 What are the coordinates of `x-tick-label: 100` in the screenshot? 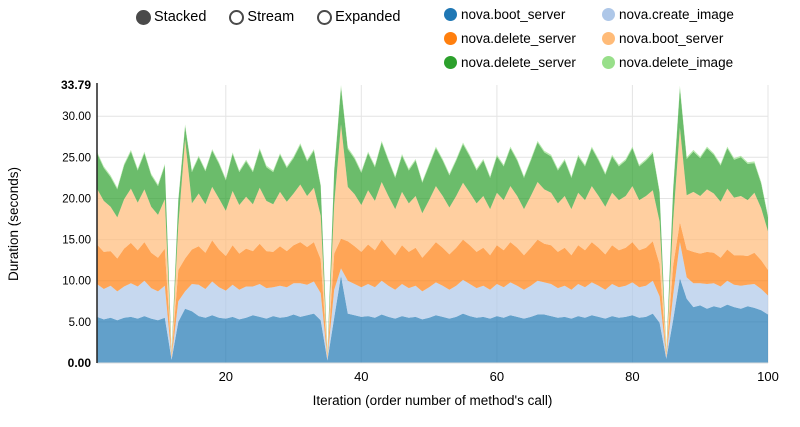 It's located at (768, 376).